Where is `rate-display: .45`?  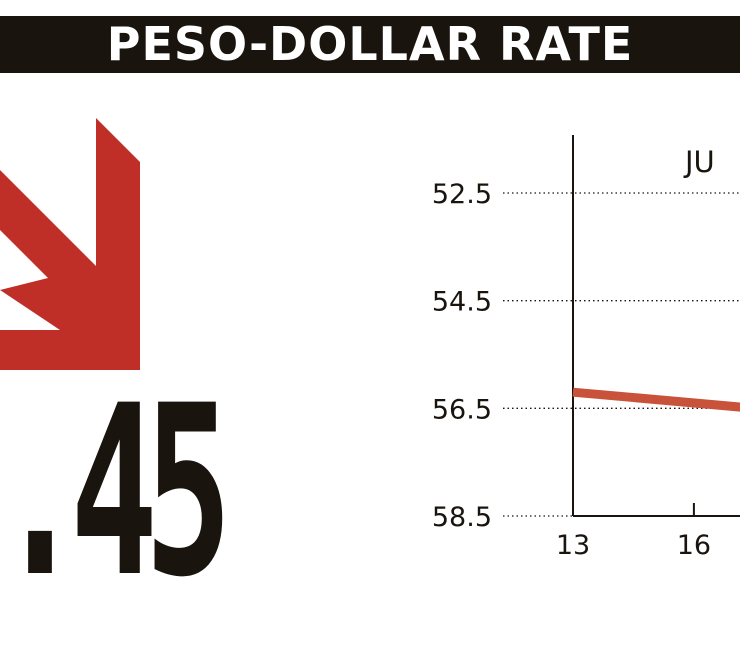
rate-display: .45 is located at coordinates (115, 505).